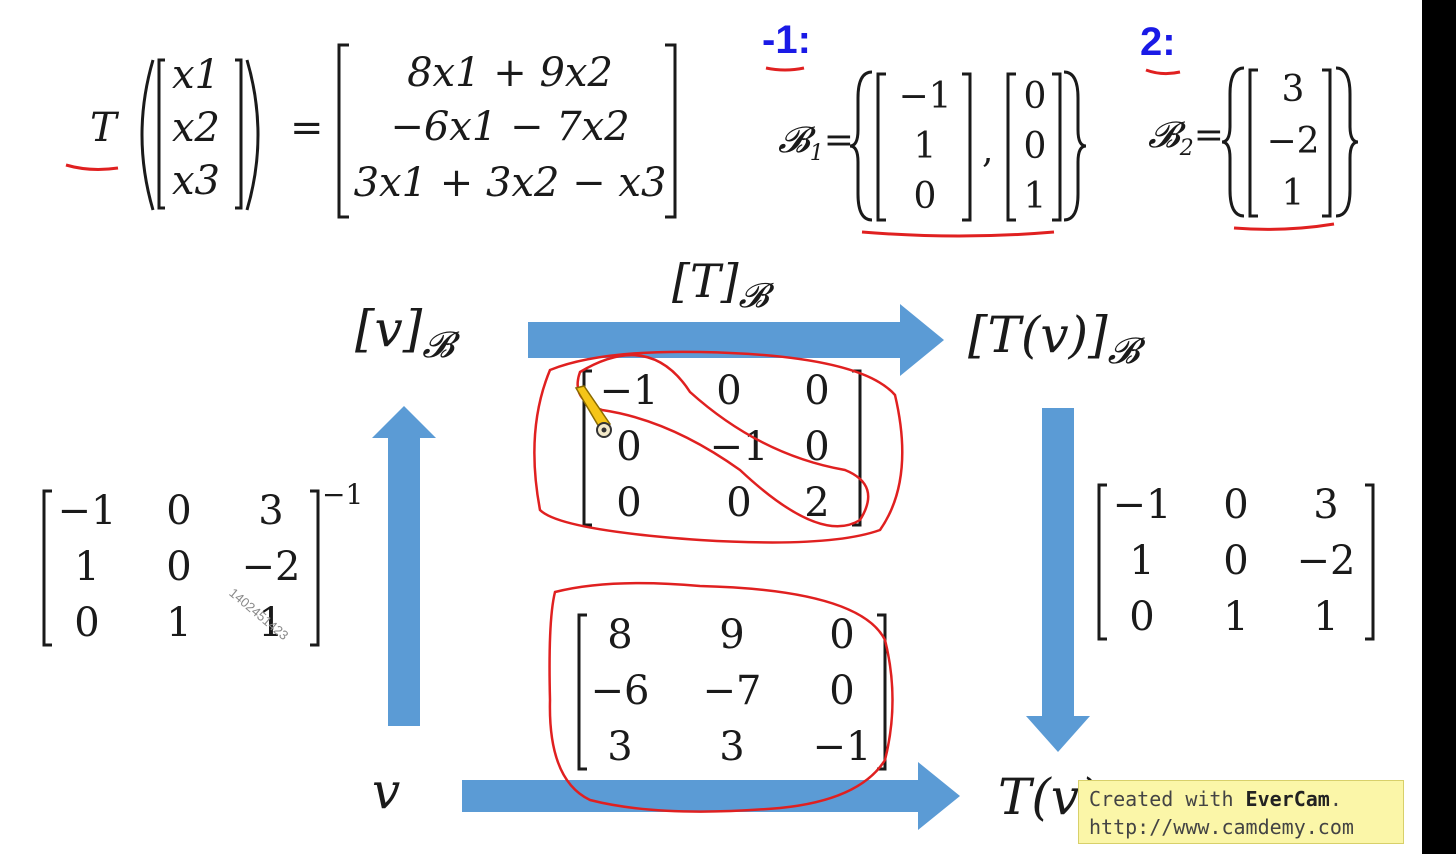 This screenshot has width=1456, height=854. I want to click on diagonal-matrix: −1 0 0 0 −1 0 0 0 2, so click(722, 448).